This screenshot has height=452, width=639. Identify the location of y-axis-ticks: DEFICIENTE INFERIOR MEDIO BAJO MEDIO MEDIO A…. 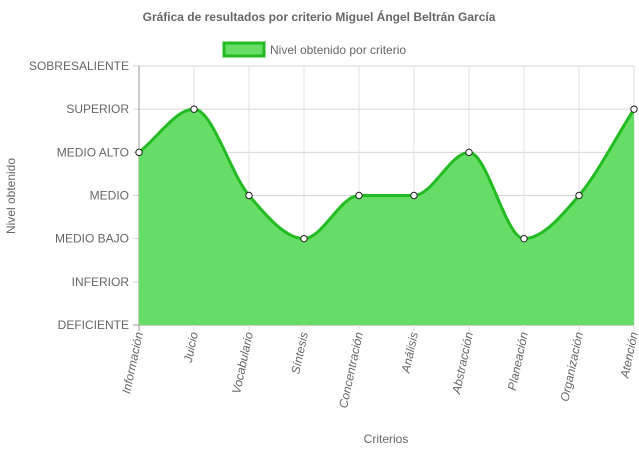
(79, 195).